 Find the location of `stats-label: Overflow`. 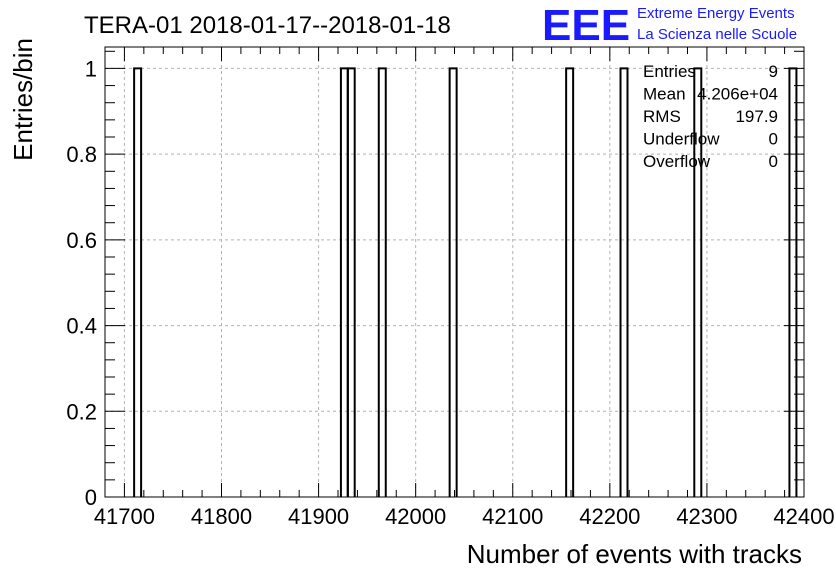

stats-label: Overflow is located at coordinates (677, 161).